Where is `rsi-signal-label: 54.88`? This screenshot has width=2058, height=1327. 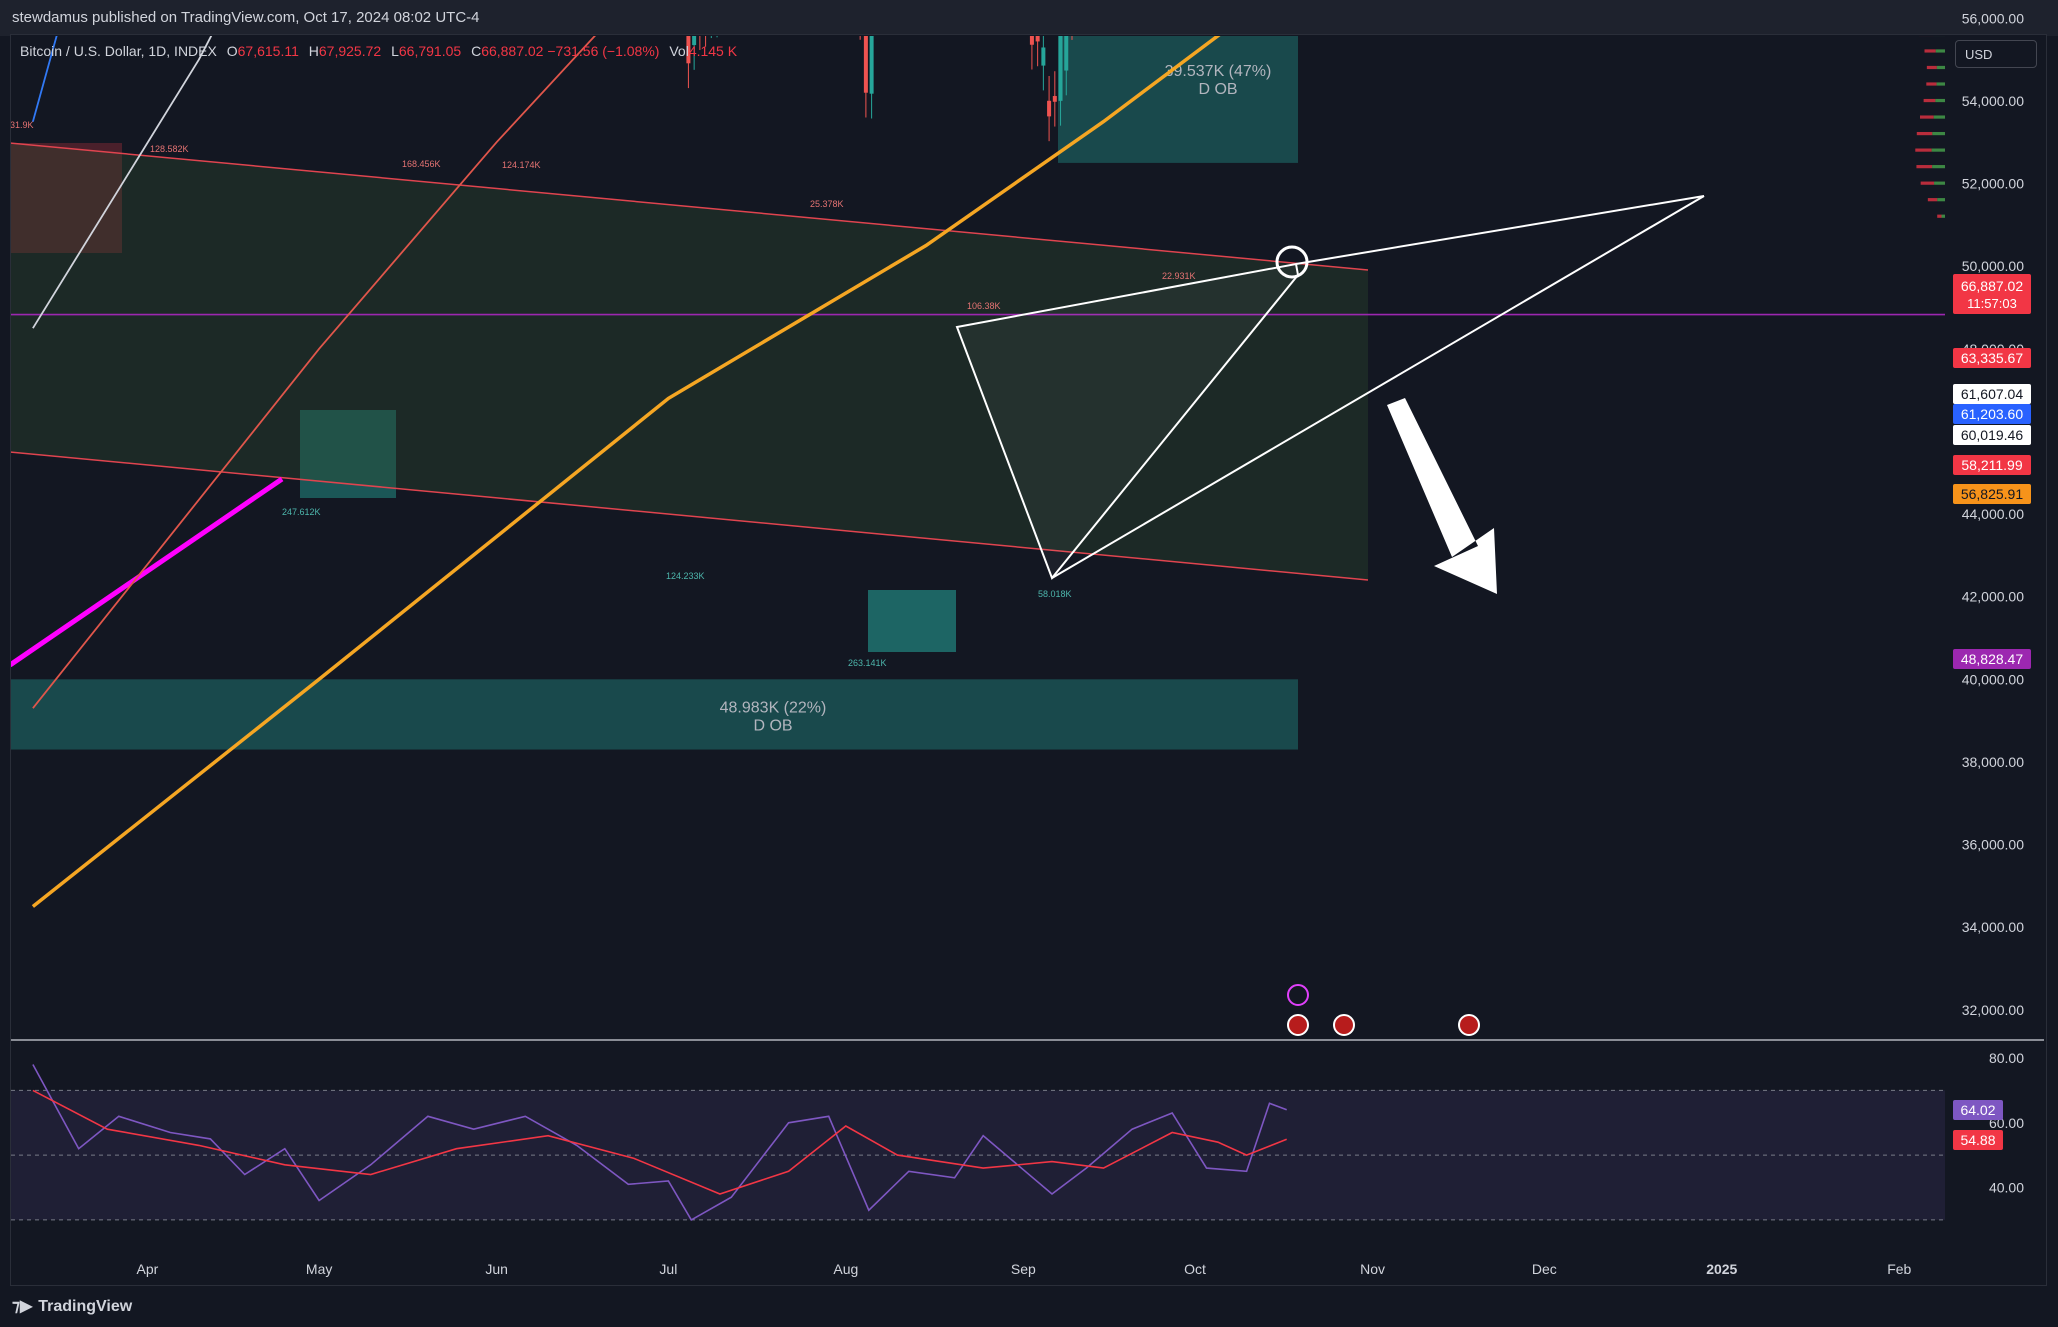
rsi-signal-label: 54.88 is located at coordinates (1977, 1140).